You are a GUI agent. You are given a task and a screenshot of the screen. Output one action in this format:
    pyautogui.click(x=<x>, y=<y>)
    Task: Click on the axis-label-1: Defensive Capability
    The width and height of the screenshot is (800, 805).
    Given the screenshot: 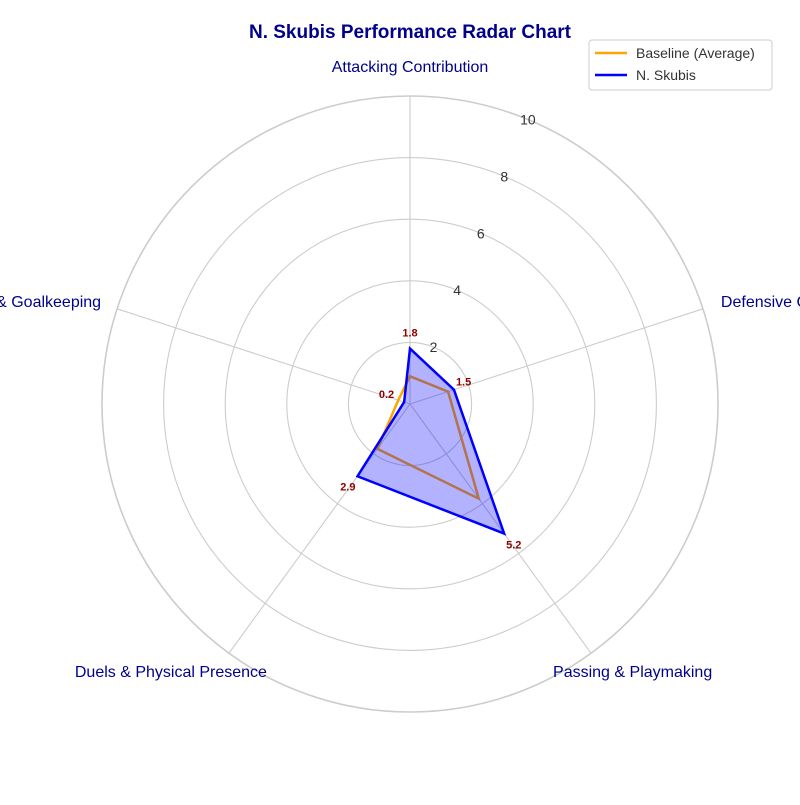 What is the action you would take?
    pyautogui.click(x=760, y=302)
    